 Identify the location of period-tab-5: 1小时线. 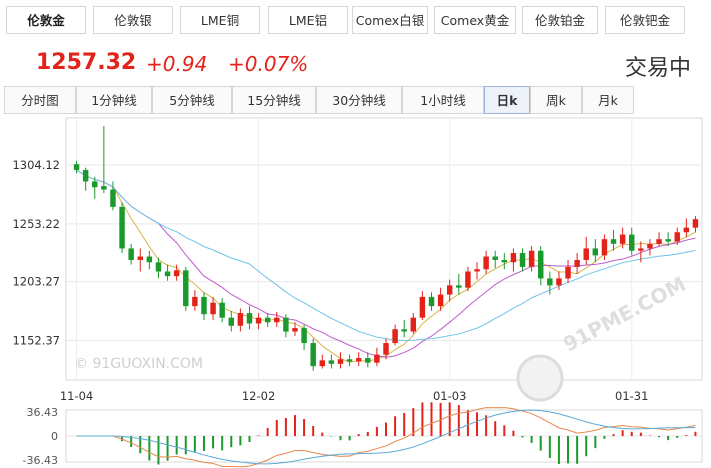
(443, 100).